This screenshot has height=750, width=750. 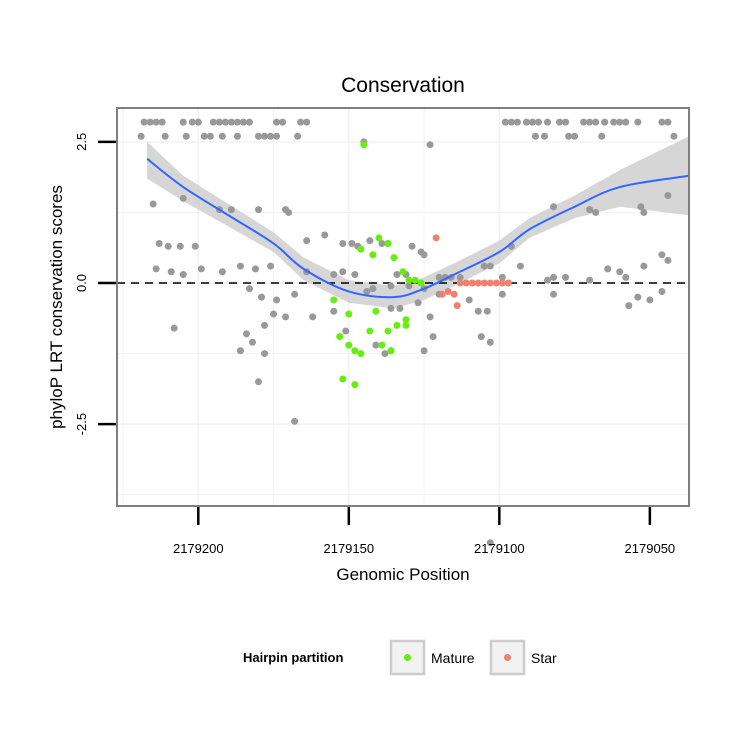 I want to click on legend-title: Hairpin partition, so click(x=293, y=657).